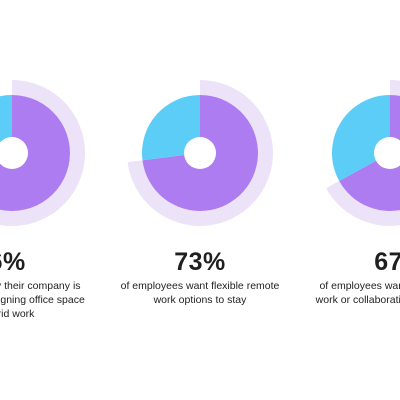 The width and height of the screenshot is (400, 400). I want to click on donut-1-center-hole, so click(14, 153).